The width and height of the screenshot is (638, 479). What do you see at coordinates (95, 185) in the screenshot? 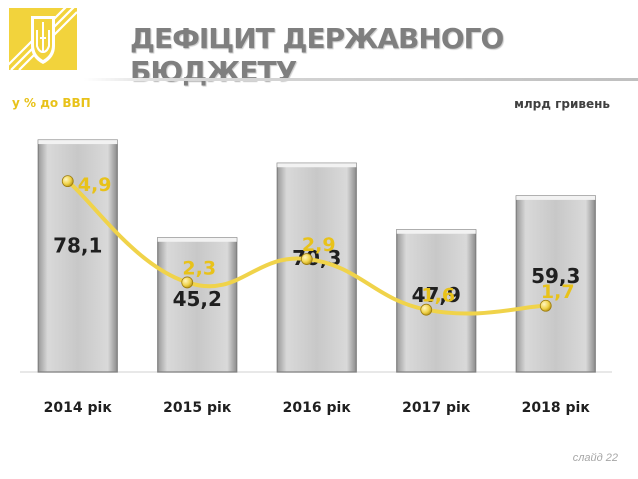
I see `line-value-label: 4,9` at bounding box center [95, 185].